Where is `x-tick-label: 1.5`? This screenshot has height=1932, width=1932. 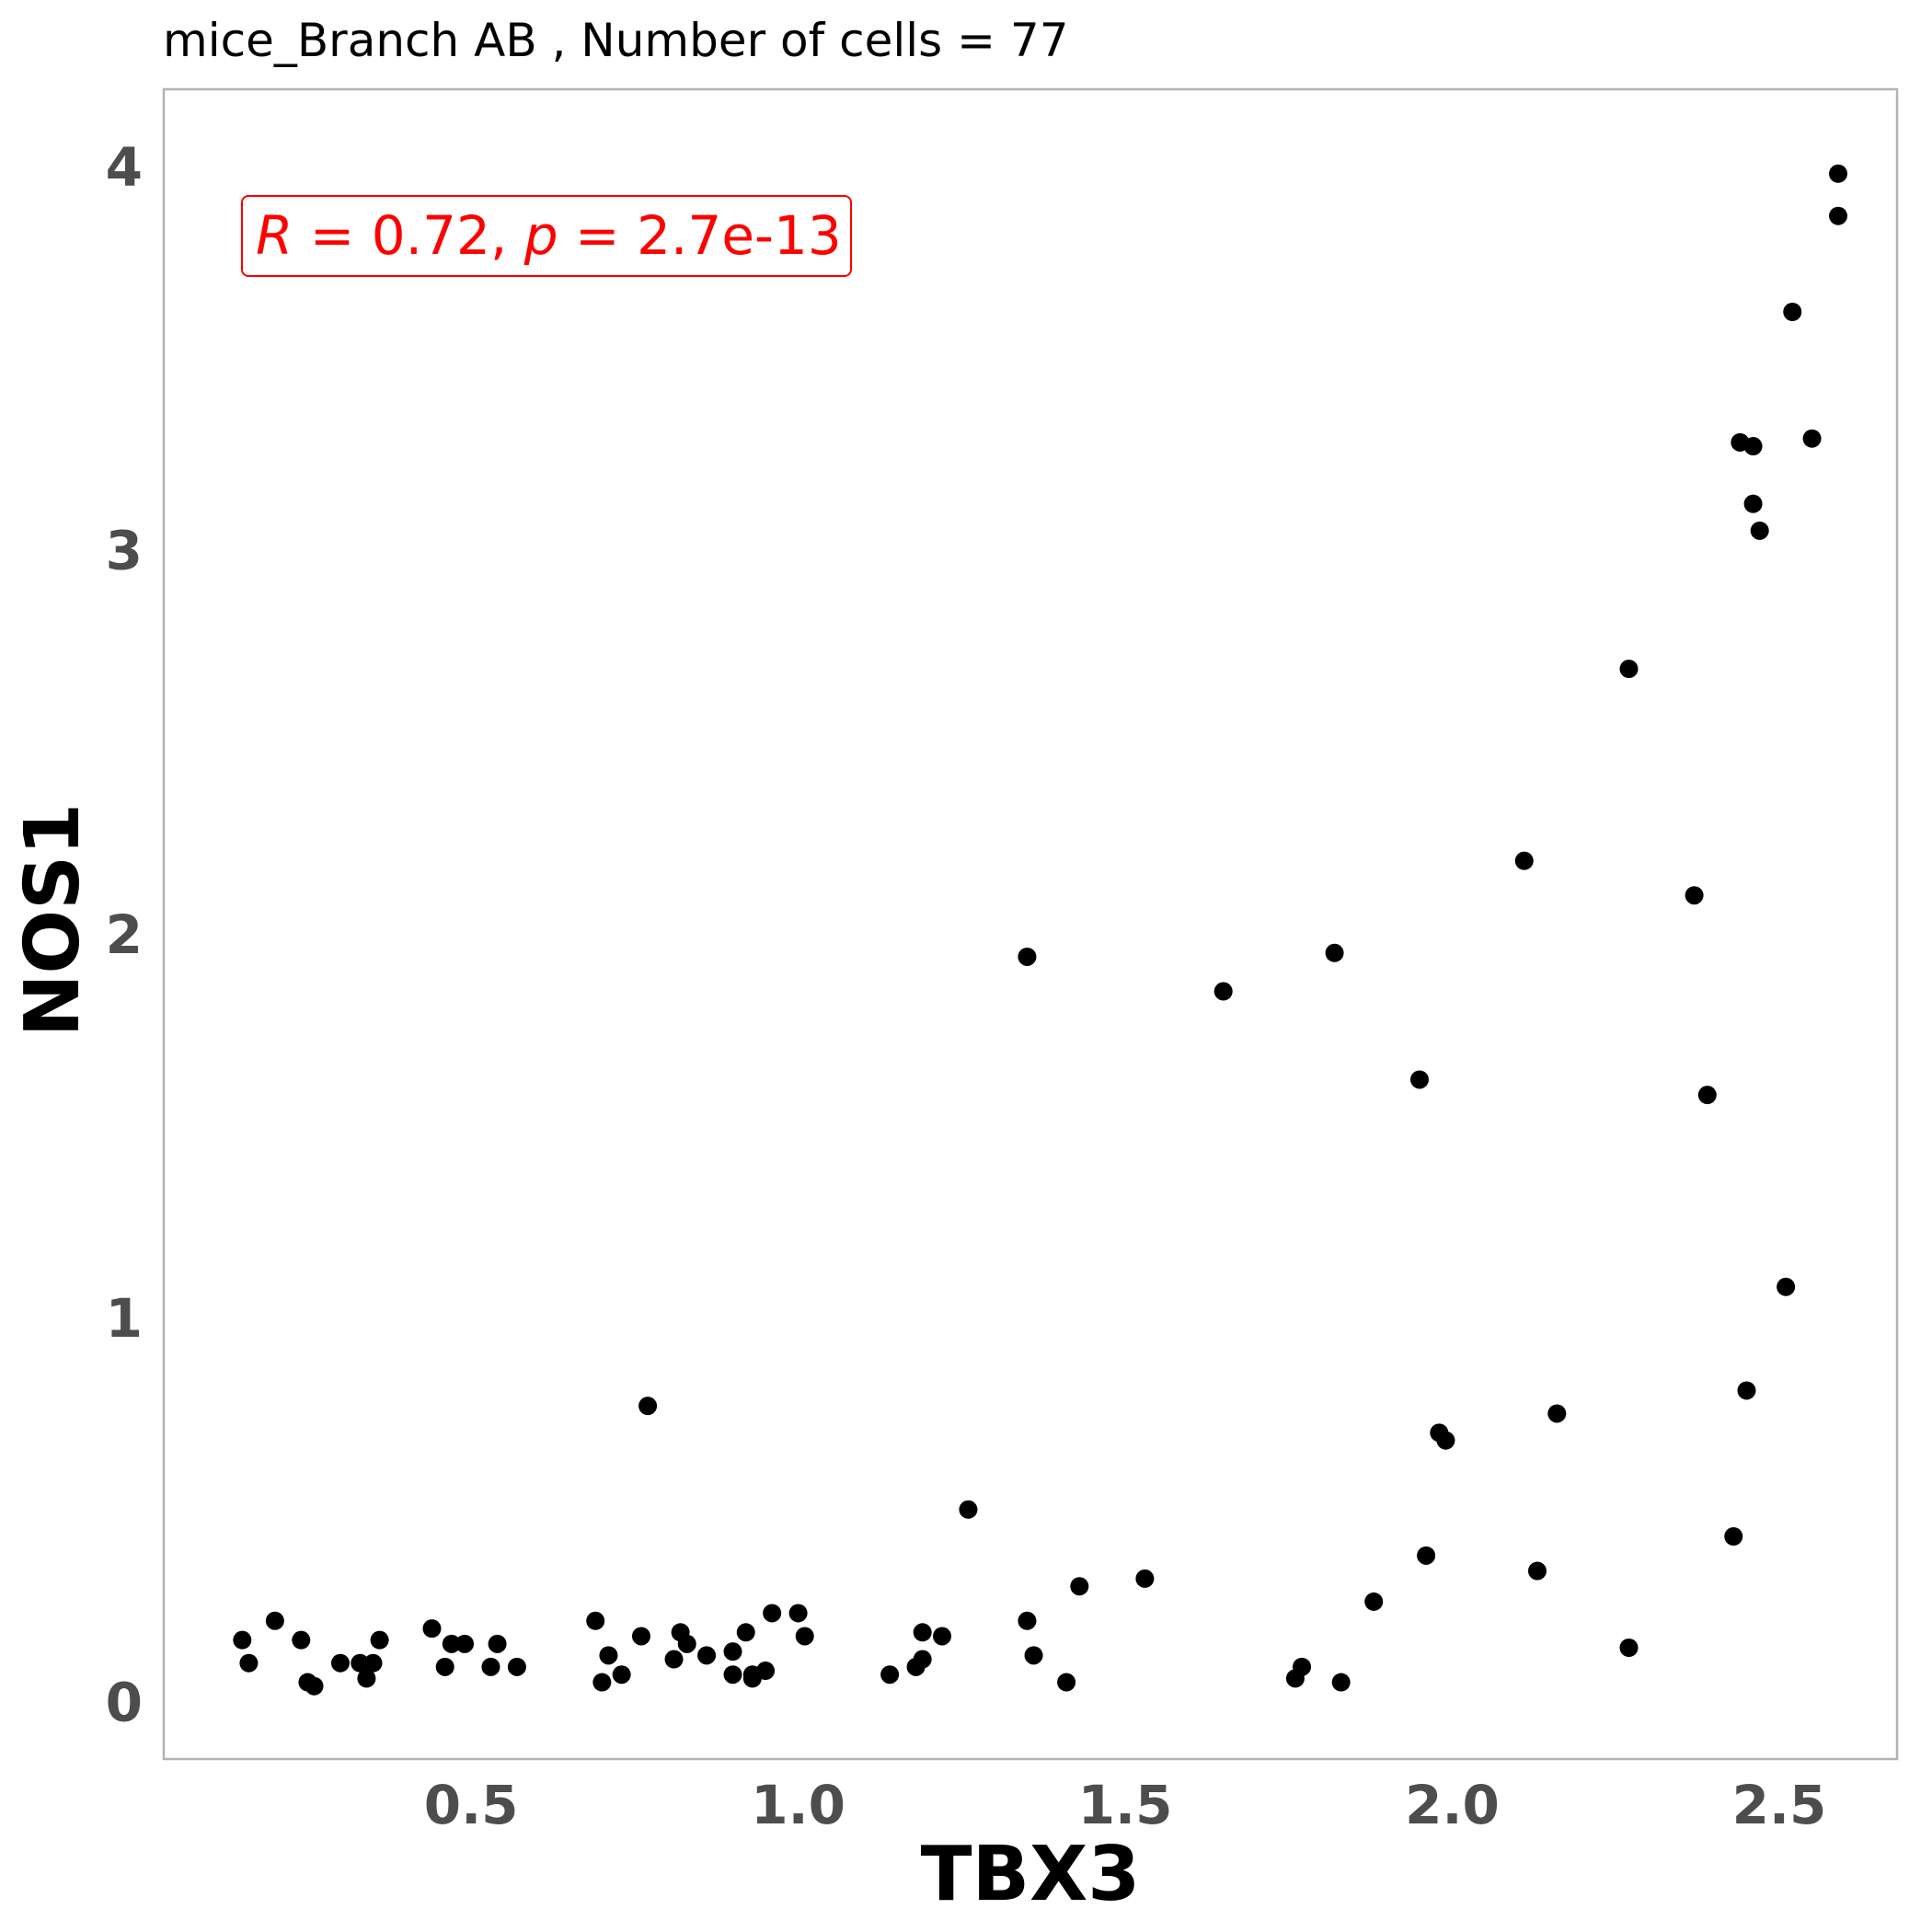
x-tick-label: 1.5 is located at coordinates (1125, 1805).